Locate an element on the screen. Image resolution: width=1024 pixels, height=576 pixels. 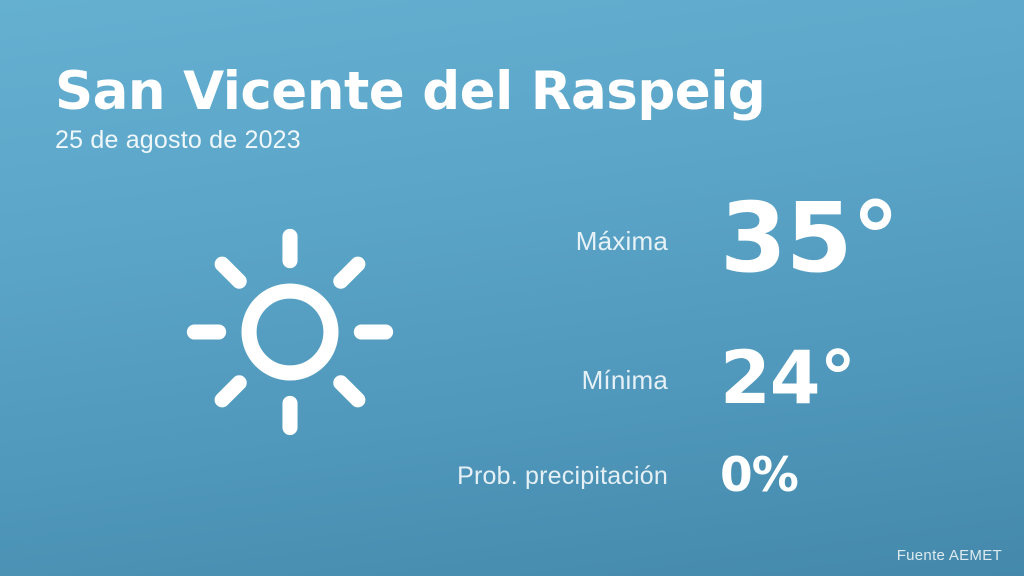
reading-row-minima: Mínima 24° is located at coordinates (692, 378).